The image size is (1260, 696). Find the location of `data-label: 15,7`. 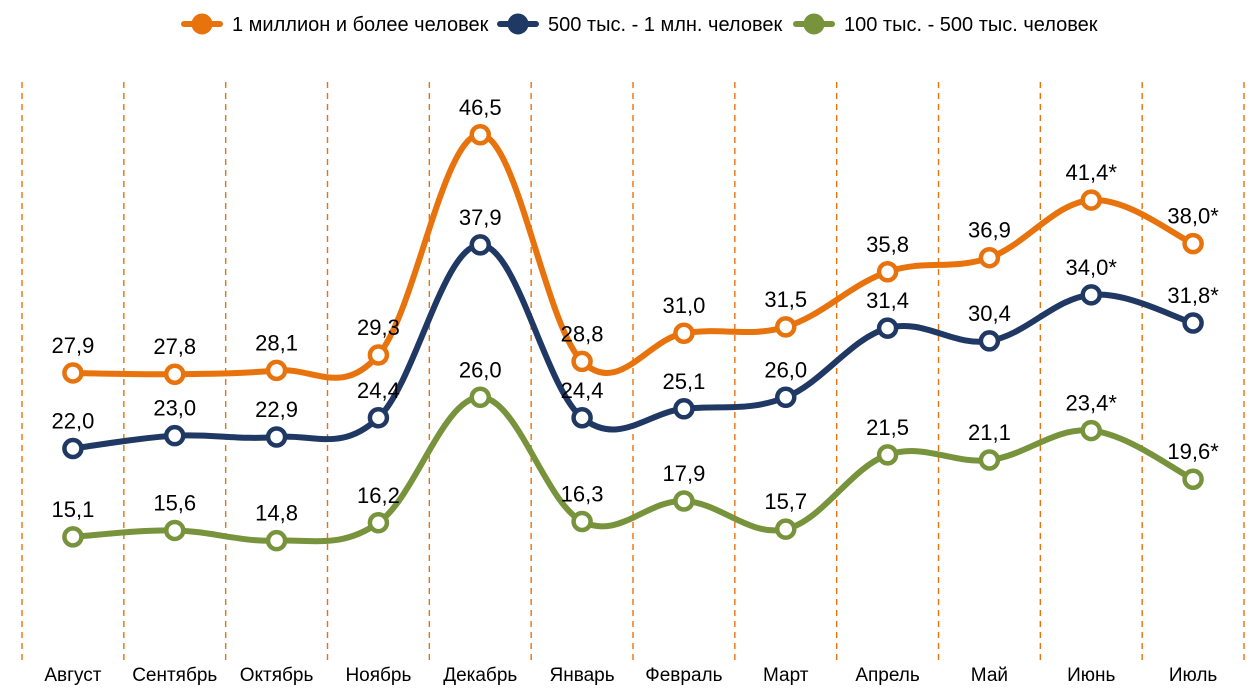

data-label: 15,7 is located at coordinates (785, 501).